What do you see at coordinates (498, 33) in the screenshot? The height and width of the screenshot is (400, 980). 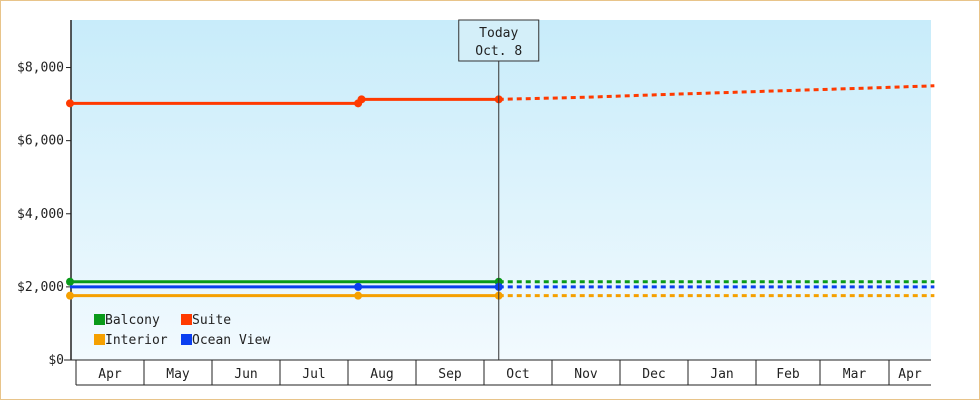 I see `today-label: Today` at bounding box center [498, 33].